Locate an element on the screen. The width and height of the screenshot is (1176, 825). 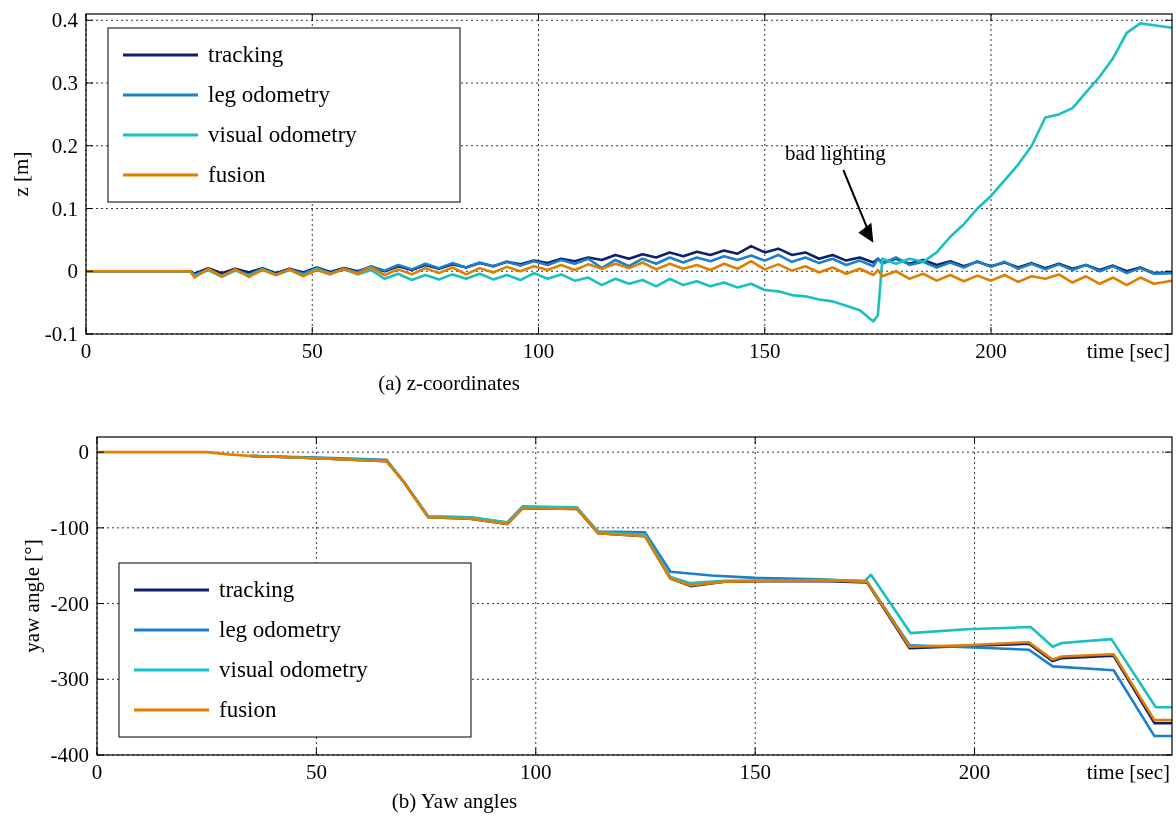
y-tick-label: 0.2 is located at coordinates (64, 145).